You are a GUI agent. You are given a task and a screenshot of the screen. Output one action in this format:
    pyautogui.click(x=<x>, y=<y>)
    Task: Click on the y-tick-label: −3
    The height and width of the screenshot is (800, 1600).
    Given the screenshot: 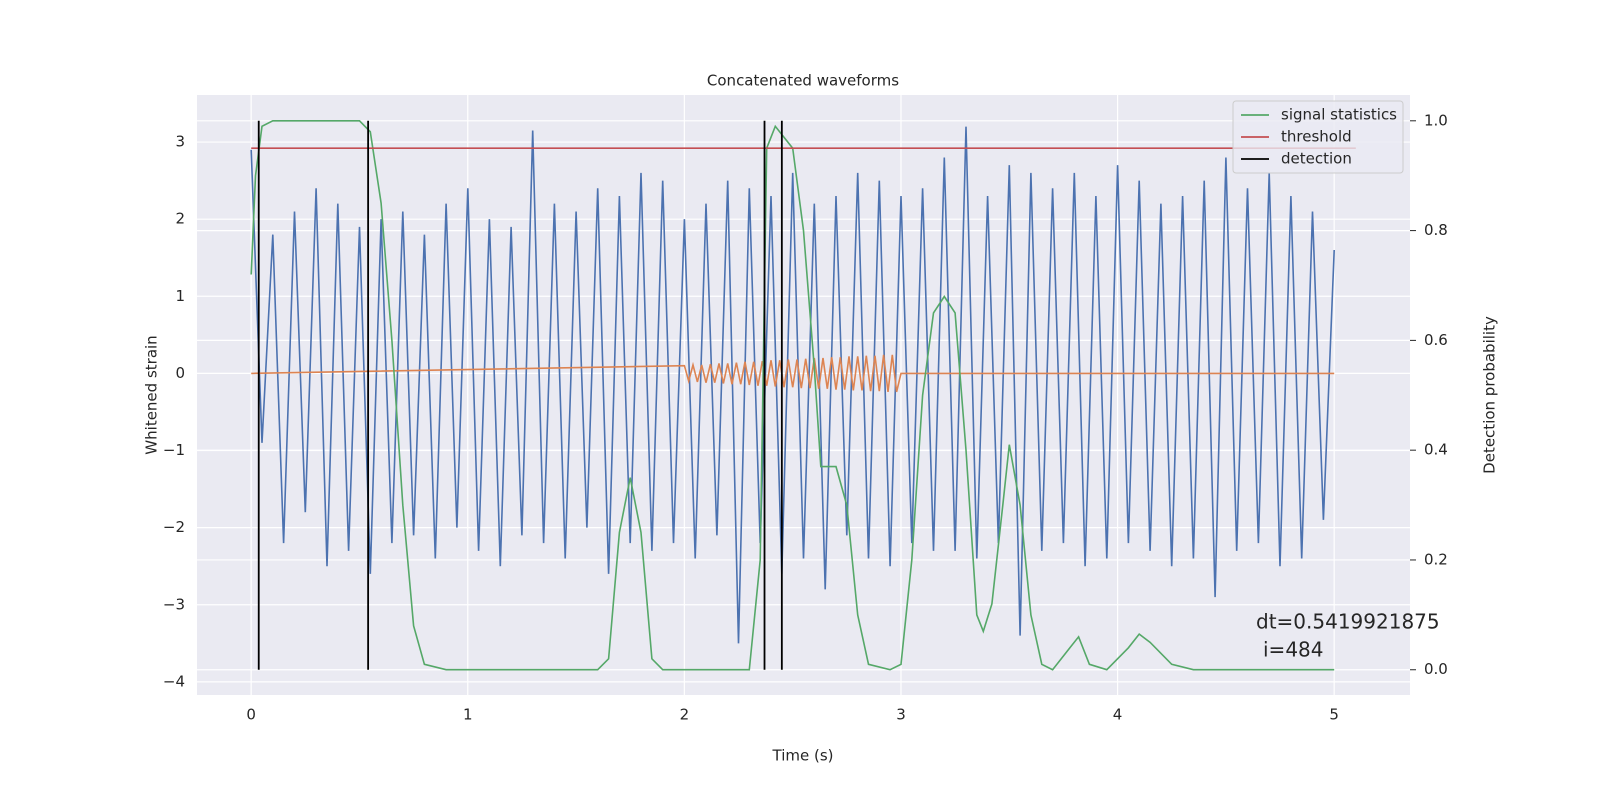 What is the action you would take?
    pyautogui.click(x=174, y=604)
    